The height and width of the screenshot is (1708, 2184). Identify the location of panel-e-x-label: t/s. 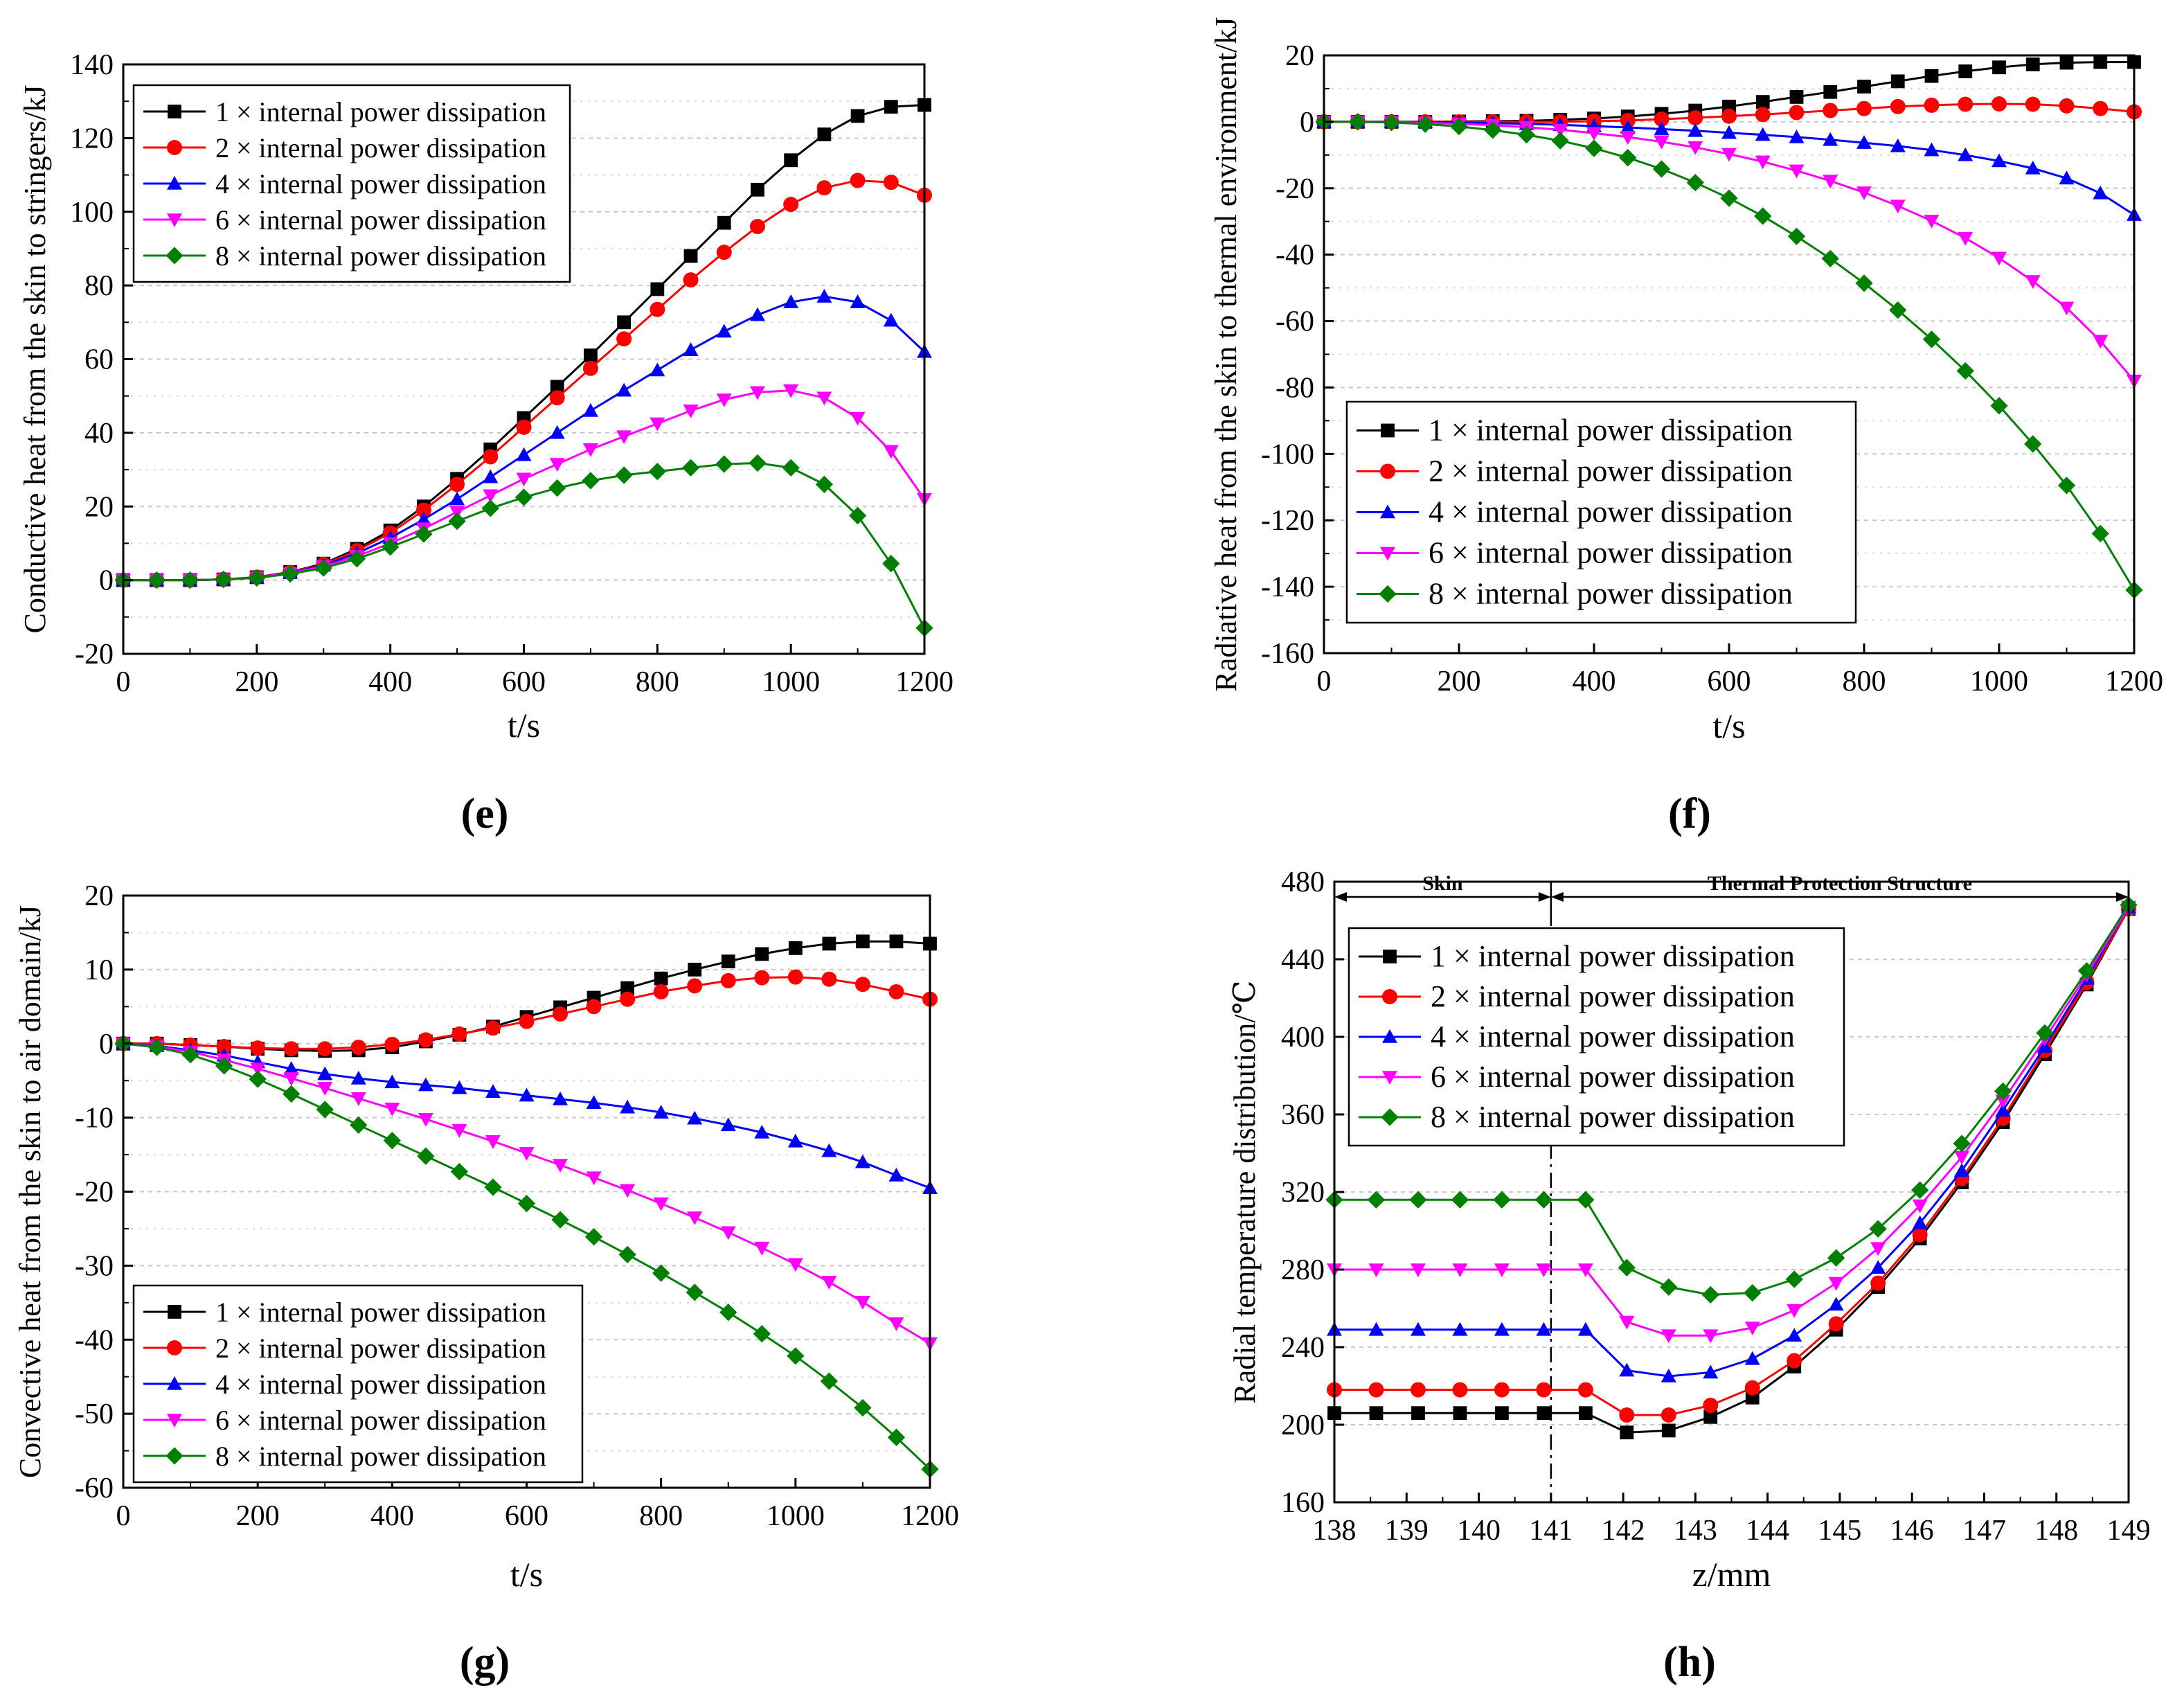
(524, 725).